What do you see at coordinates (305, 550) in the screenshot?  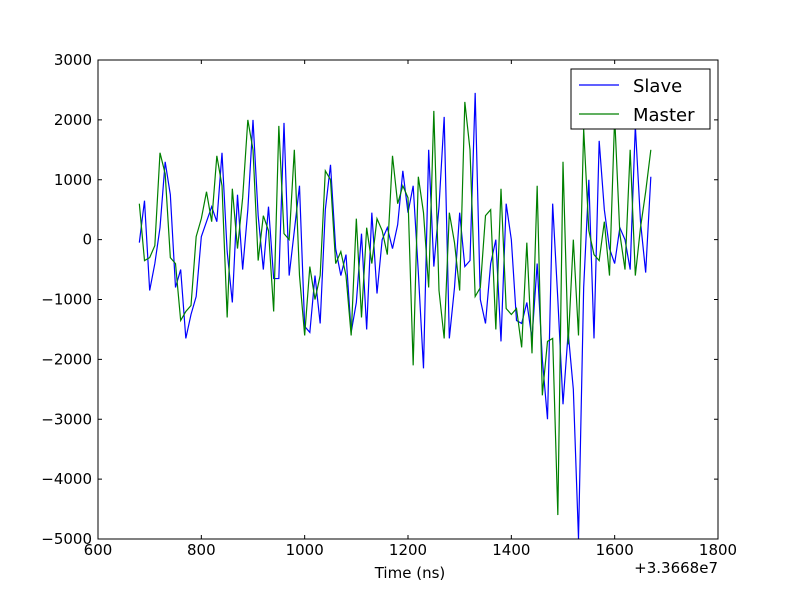 I see `x-tick-label: 1000` at bounding box center [305, 550].